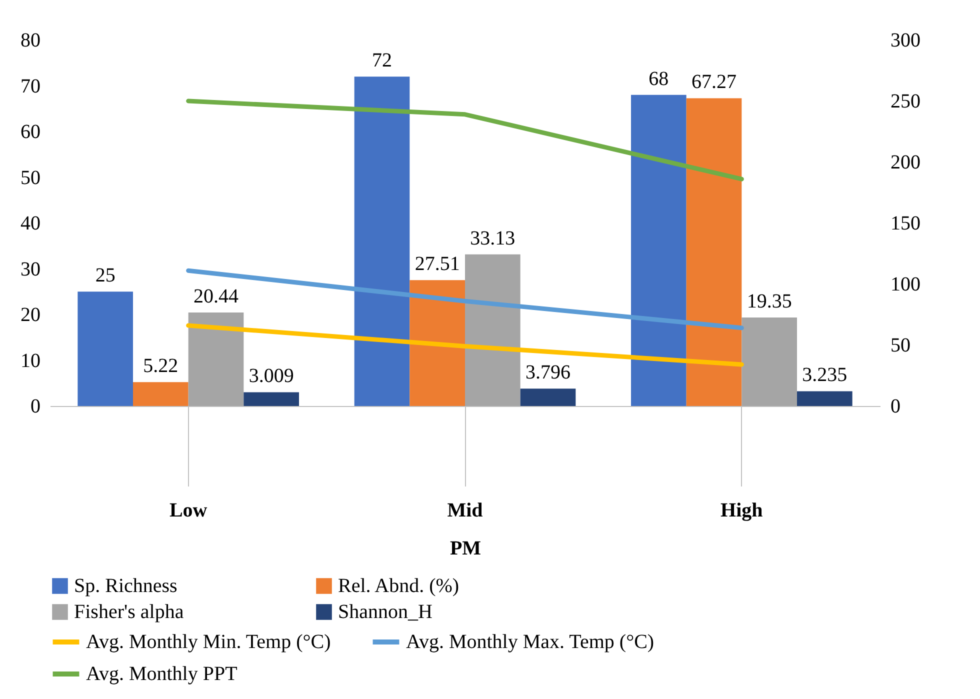 Image resolution: width=980 pixels, height=699 pixels. Describe the element at coordinates (399, 586) in the screenshot. I see `legend-label: Rel. Abnd. (%)` at that location.